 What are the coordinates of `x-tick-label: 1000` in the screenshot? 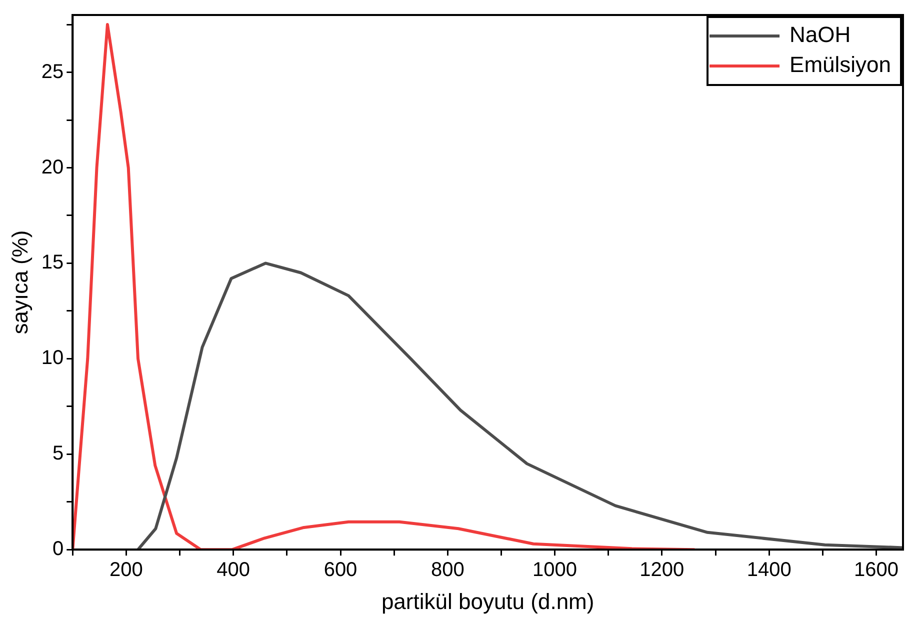 It's located at (555, 570).